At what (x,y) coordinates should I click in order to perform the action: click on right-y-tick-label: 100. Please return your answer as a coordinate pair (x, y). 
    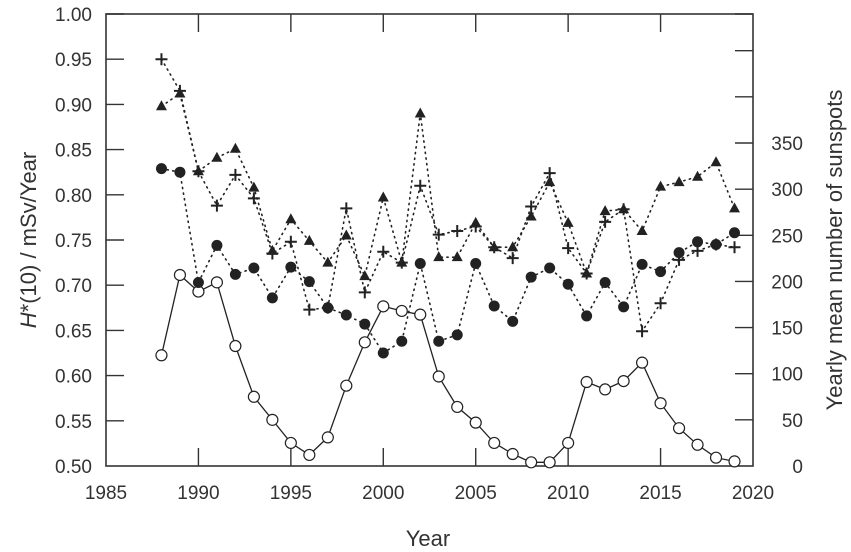
    Looking at the image, I should click on (787, 375).